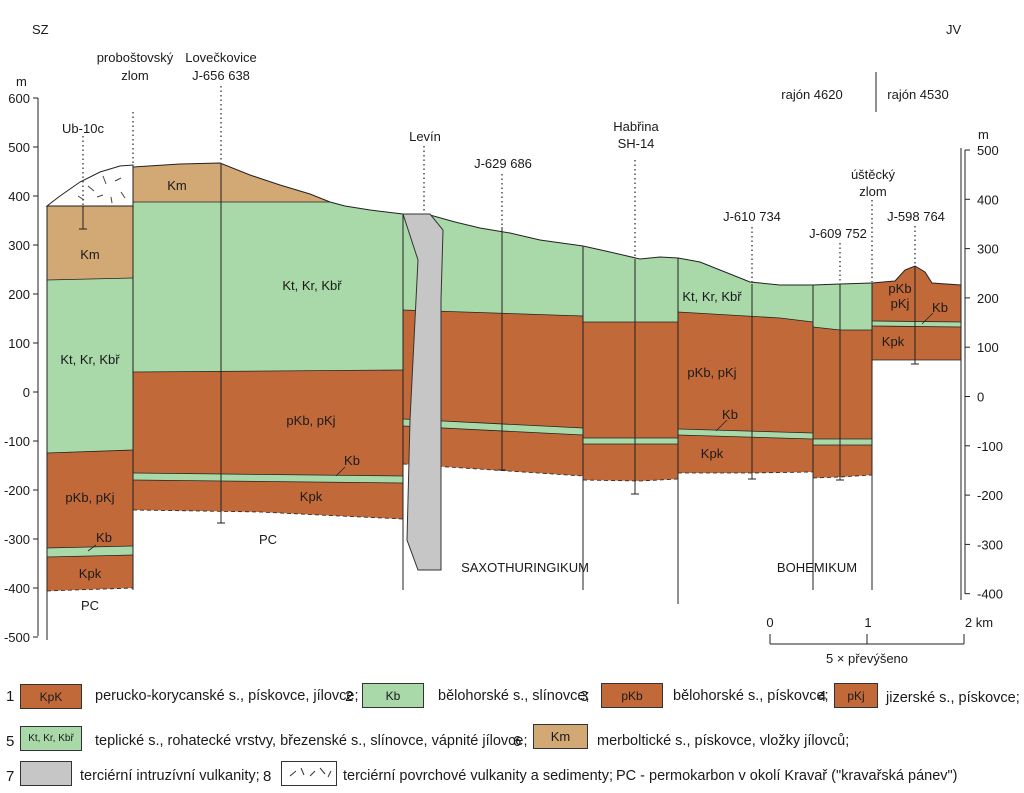 The image size is (1024, 793). What do you see at coordinates (712, 296) in the screenshot?
I see `unit-kt-e: Kt, Kr, Kbř` at bounding box center [712, 296].